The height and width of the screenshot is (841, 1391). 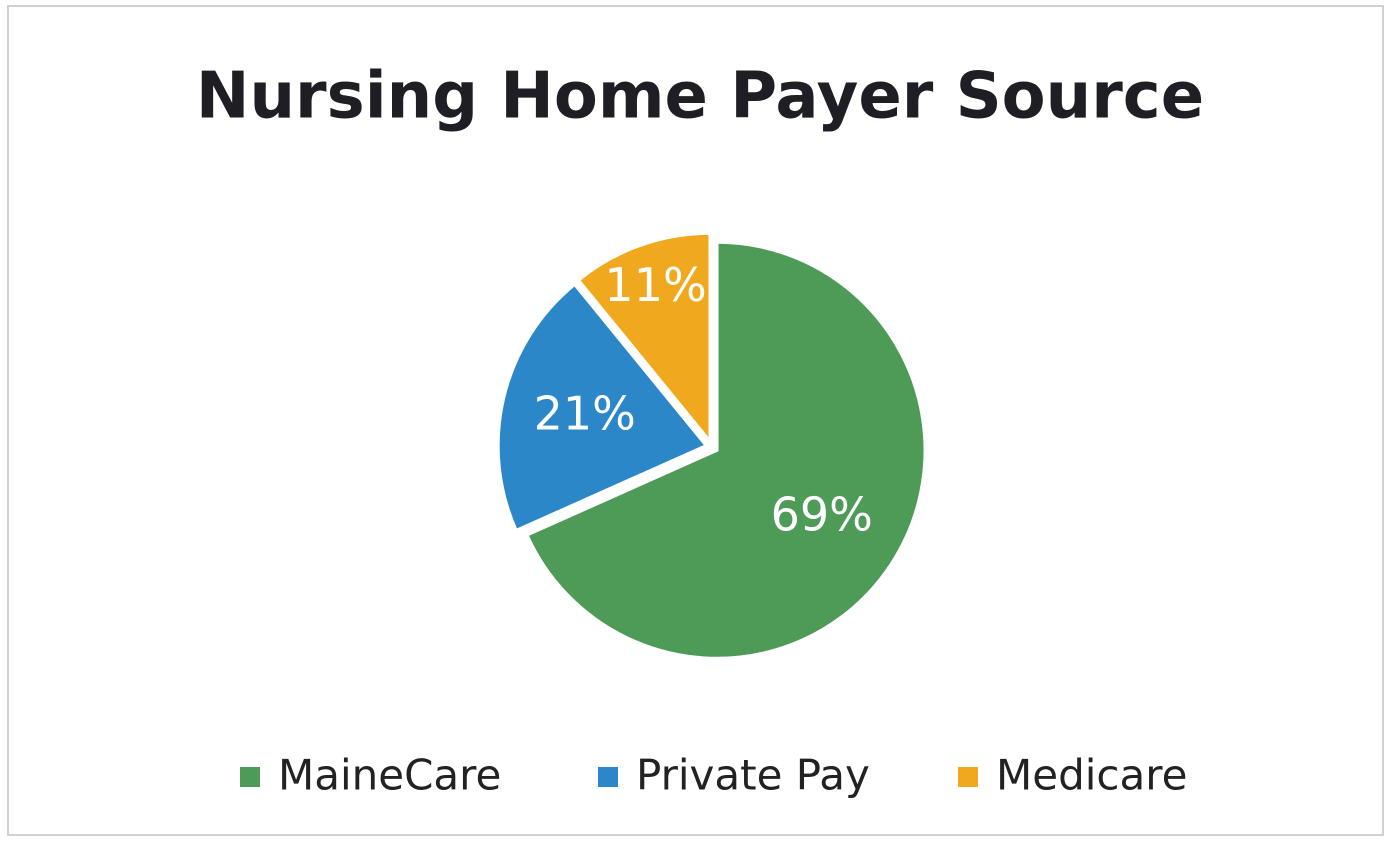 What do you see at coordinates (655, 285) in the screenshot?
I see `data-label: 11%` at bounding box center [655, 285].